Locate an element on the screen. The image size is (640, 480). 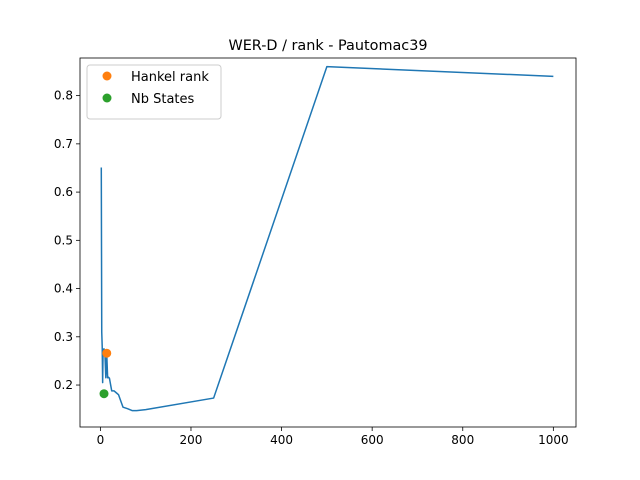
data-point-hankel-rank is located at coordinates (107, 353).